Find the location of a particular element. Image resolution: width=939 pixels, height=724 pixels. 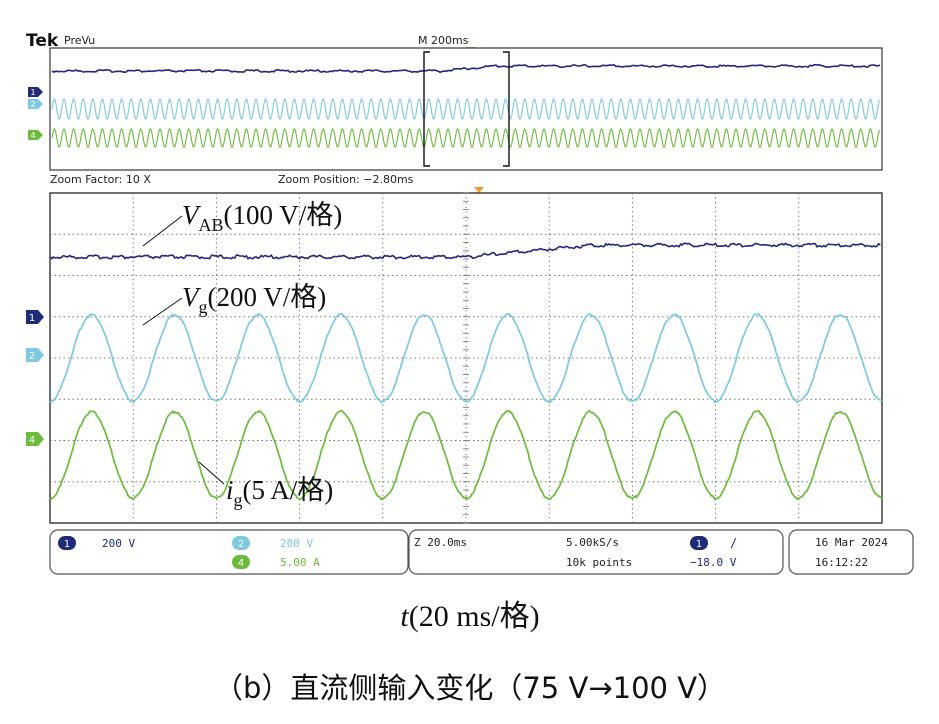

vab-label: VAB(100 V/格) is located at coordinates (262, 217).